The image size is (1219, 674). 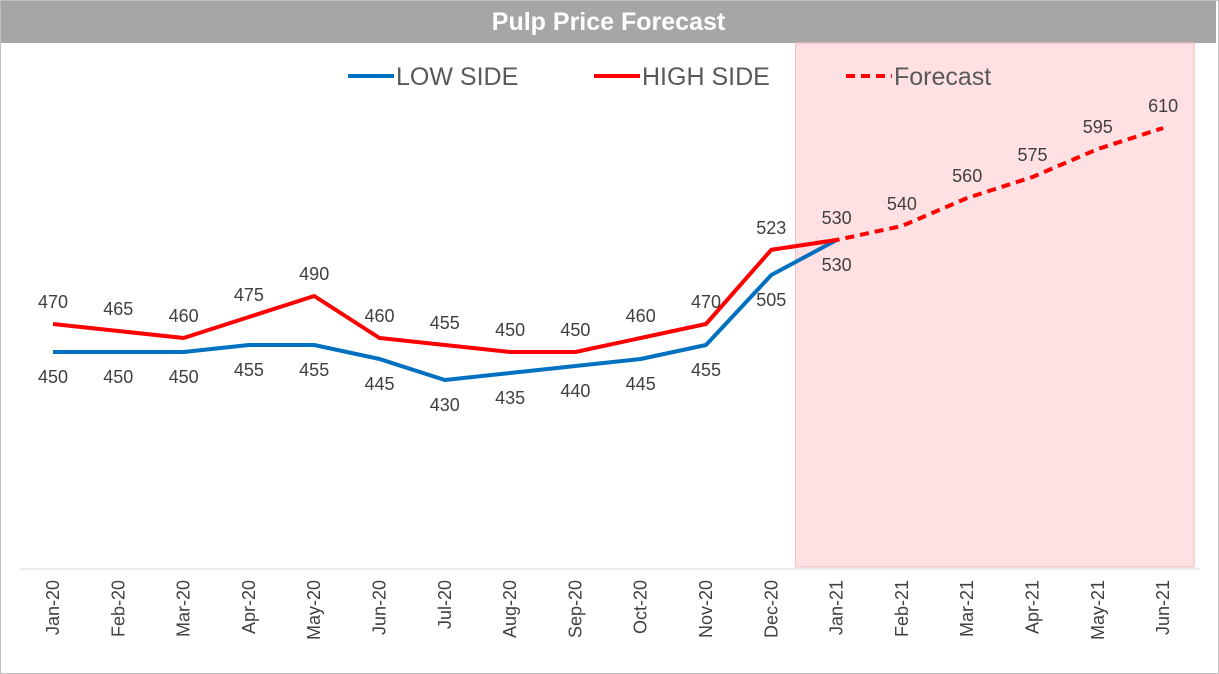 I want to click on x-tick-label: May-21, so click(x=1098, y=610).